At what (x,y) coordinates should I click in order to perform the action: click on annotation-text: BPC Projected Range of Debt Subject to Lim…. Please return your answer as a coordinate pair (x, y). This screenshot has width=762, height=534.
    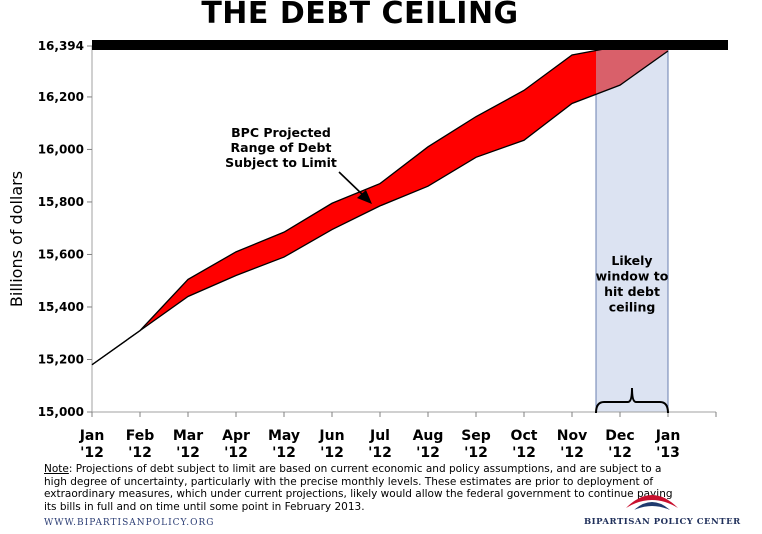
    Looking at the image, I should click on (281, 147).